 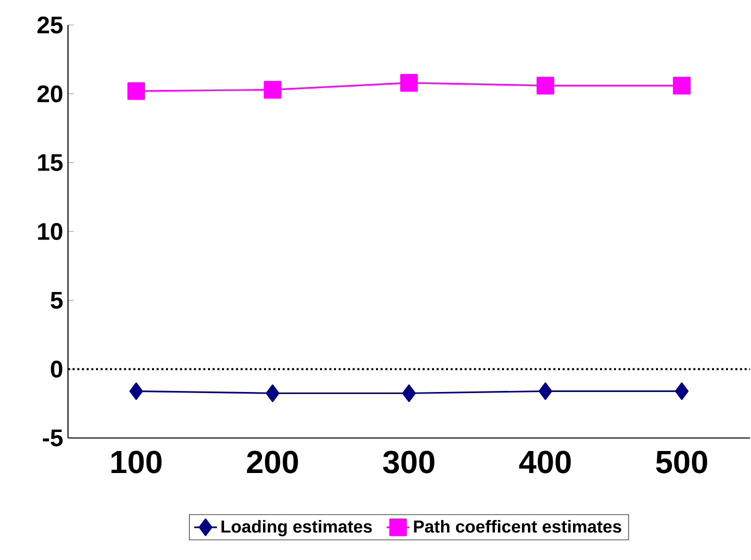 What do you see at coordinates (297, 528) in the screenshot?
I see `legend-label: Loading estimates` at bounding box center [297, 528].